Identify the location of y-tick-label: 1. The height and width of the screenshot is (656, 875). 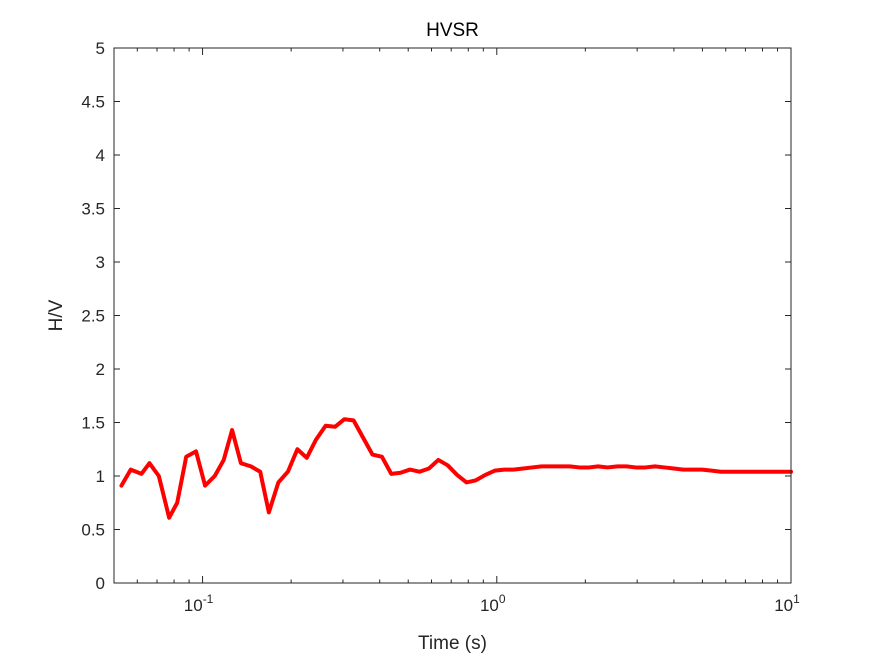
(100, 476).